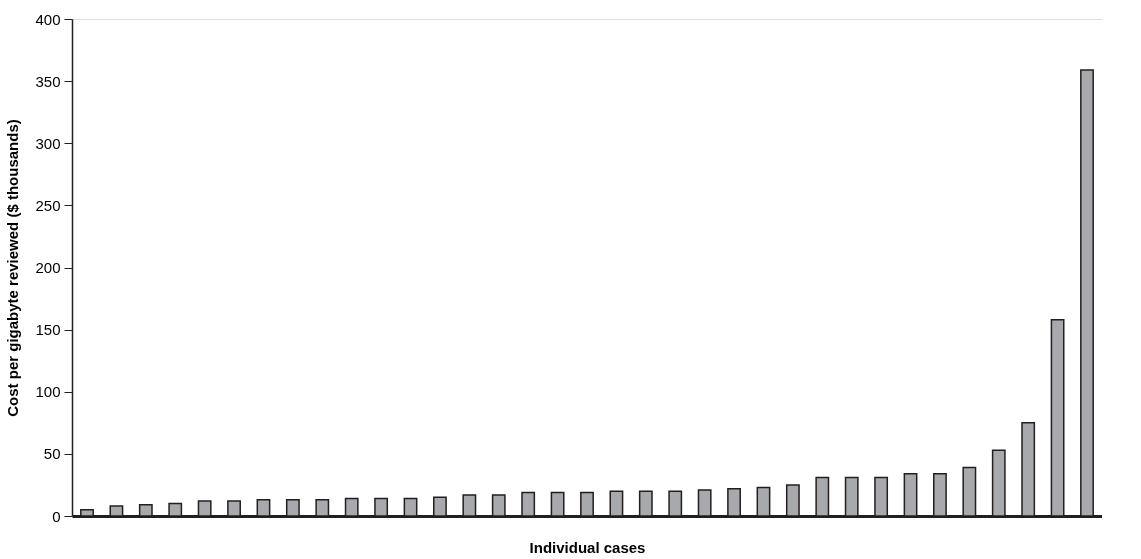  What do you see at coordinates (48, 330) in the screenshot?
I see `y-tick-label: 150` at bounding box center [48, 330].